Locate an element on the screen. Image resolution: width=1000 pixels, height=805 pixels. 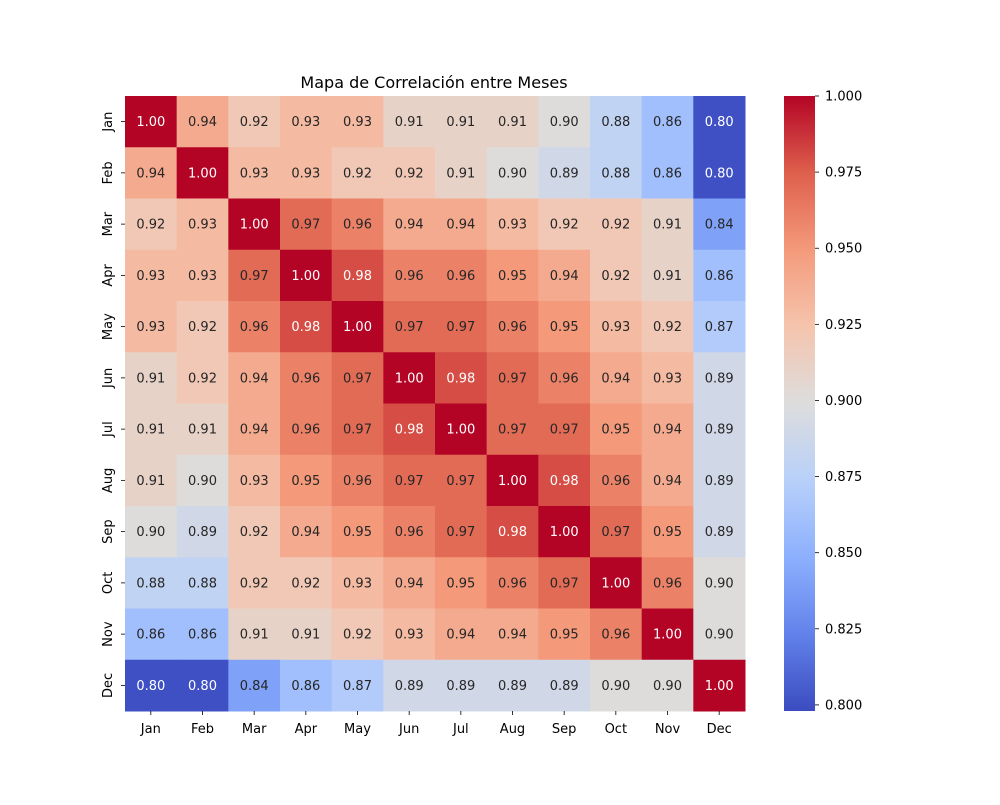
colorbar-tick-label: 0.975 is located at coordinates (843, 173).